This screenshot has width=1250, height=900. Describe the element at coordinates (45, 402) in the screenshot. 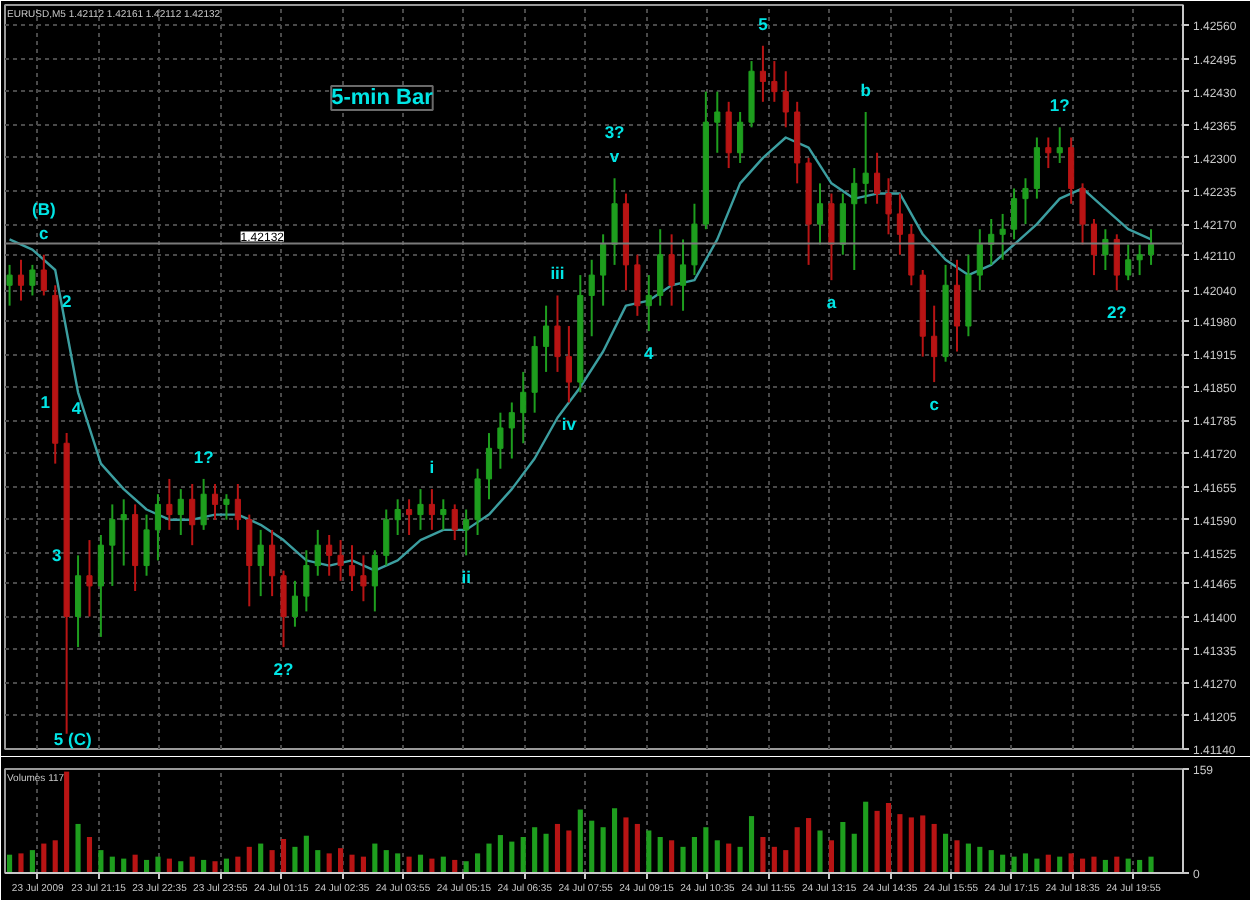

I see `annotation: 1` at that location.